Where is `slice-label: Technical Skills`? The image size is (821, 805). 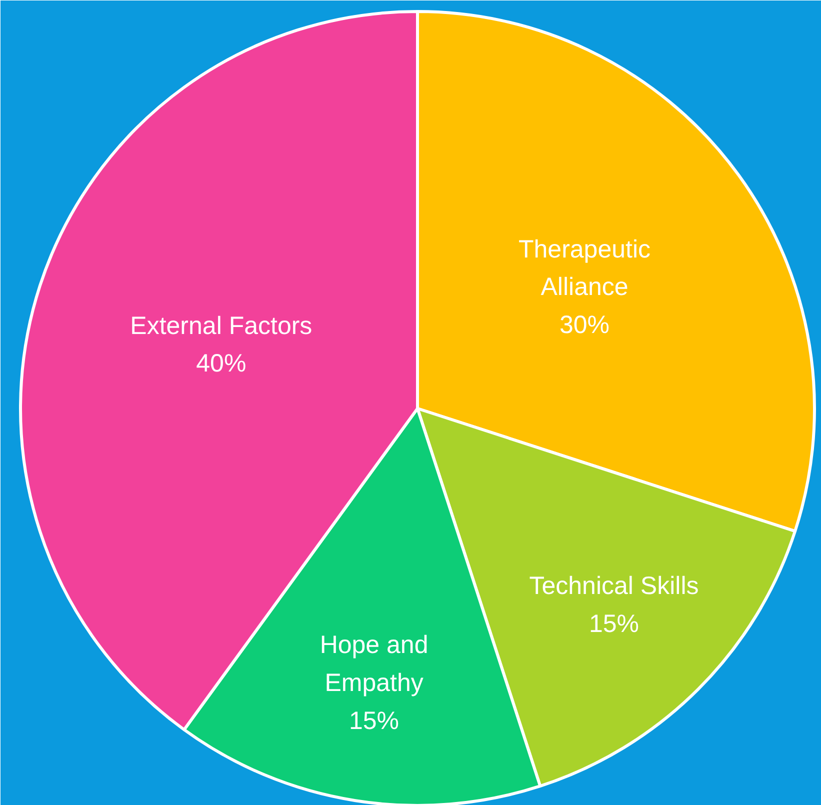
slice-label: Technical Skills is located at coordinates (614, 586).